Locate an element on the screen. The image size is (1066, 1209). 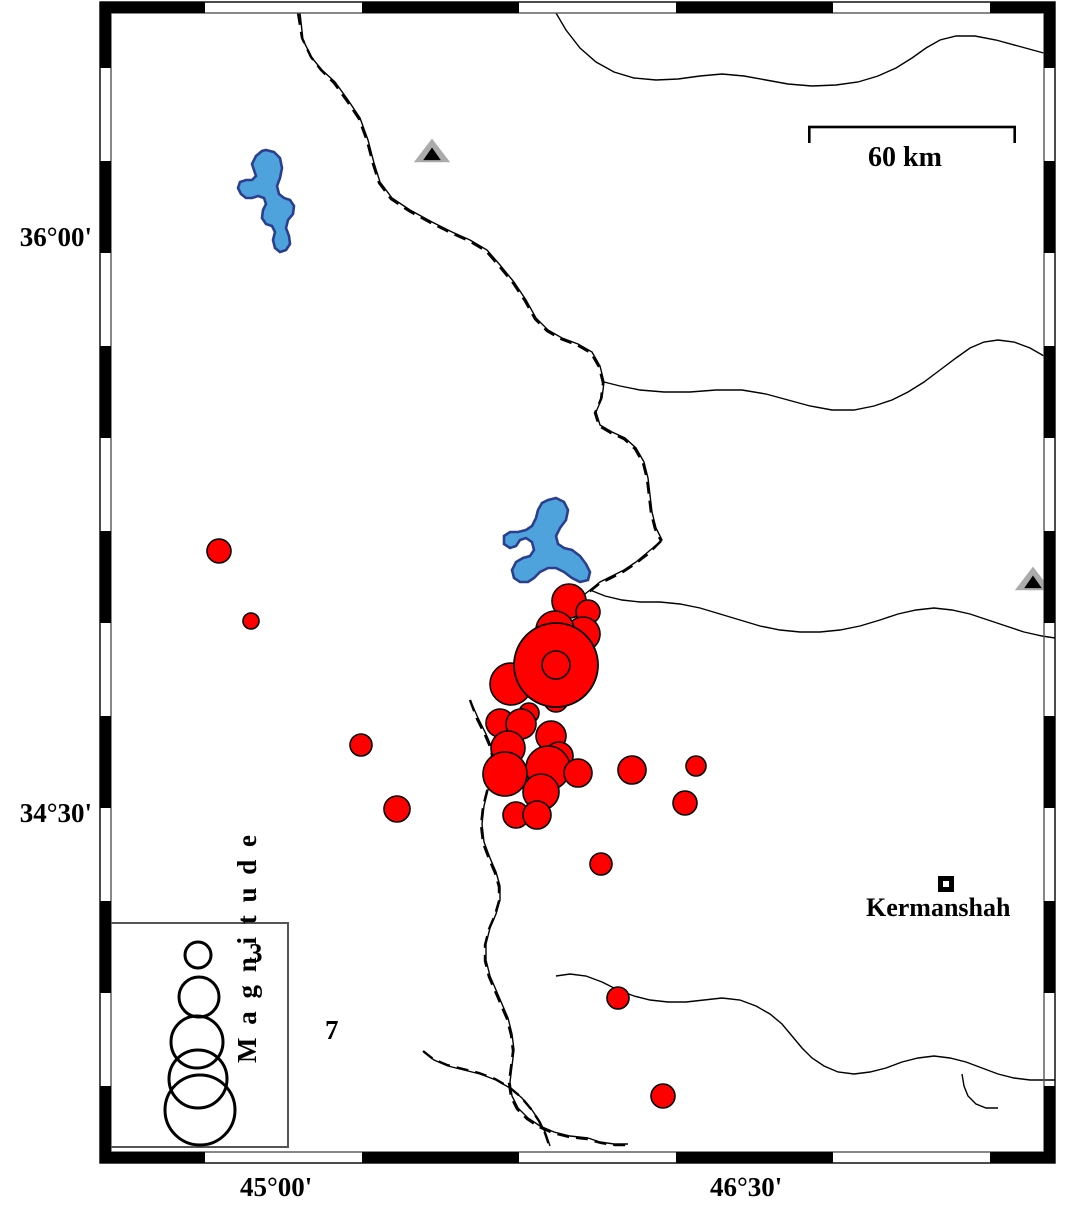
legend-title: M a g n i t u d e is located at coordinates (247, 947).